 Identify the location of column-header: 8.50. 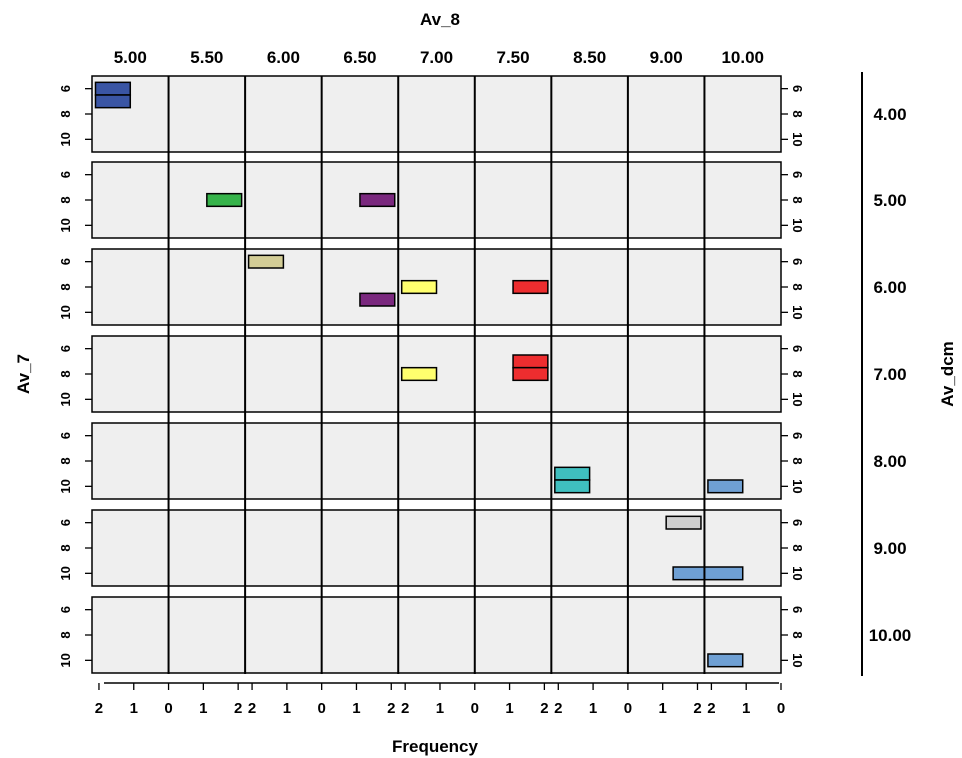
(589, 57).